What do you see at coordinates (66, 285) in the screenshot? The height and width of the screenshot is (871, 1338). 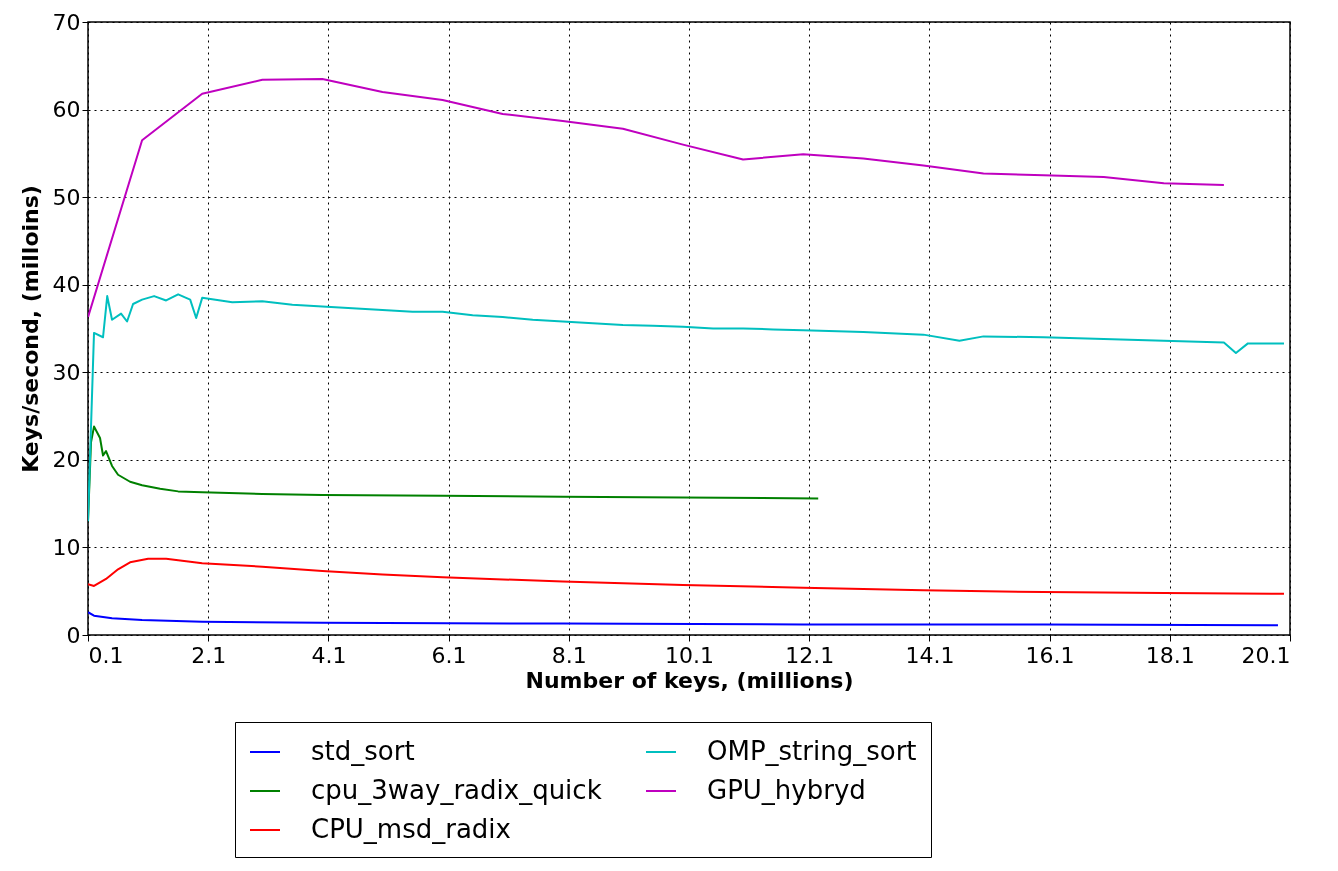 I see `y-tick-label: 40` at bounding box center [66, 285].